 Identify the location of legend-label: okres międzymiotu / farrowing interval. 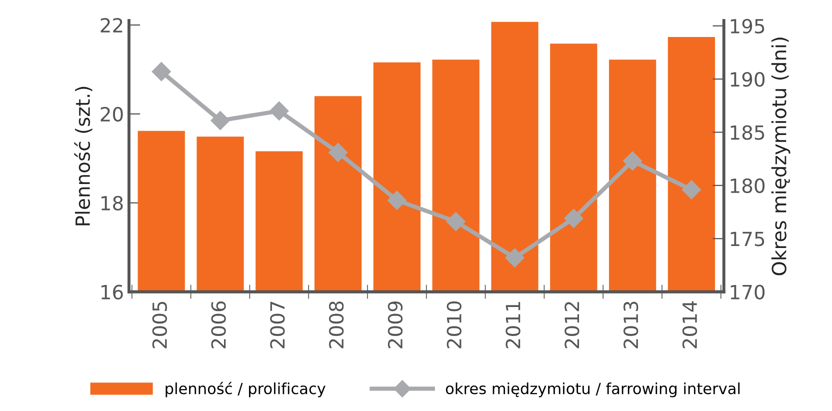
(593, 390).